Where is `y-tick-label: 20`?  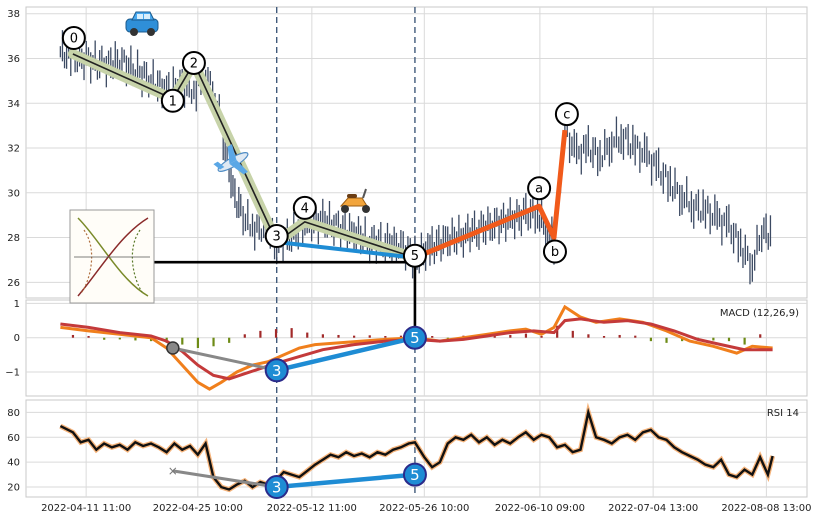
y-tick-label: 20 is located at coordinates (13, 488).